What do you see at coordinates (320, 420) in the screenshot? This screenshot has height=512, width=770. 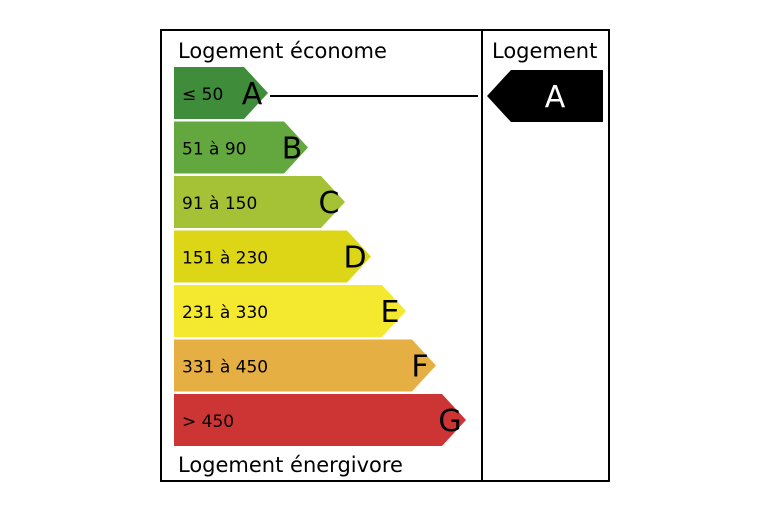 I see `class-bar-g` at bounding box center [320, 420].